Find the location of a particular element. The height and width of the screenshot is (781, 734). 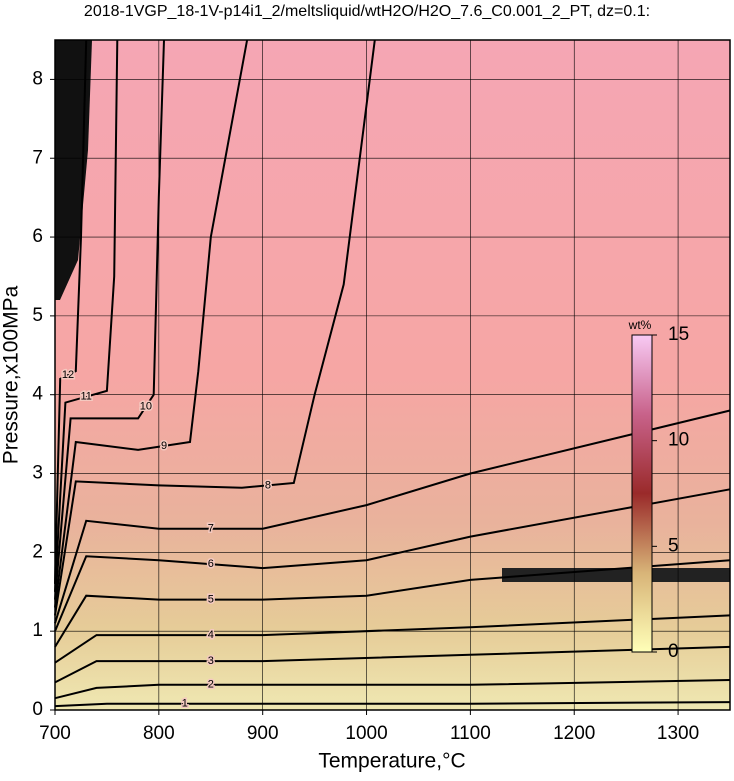

y-tick-label: 6 is located at coordinates (37, 236).